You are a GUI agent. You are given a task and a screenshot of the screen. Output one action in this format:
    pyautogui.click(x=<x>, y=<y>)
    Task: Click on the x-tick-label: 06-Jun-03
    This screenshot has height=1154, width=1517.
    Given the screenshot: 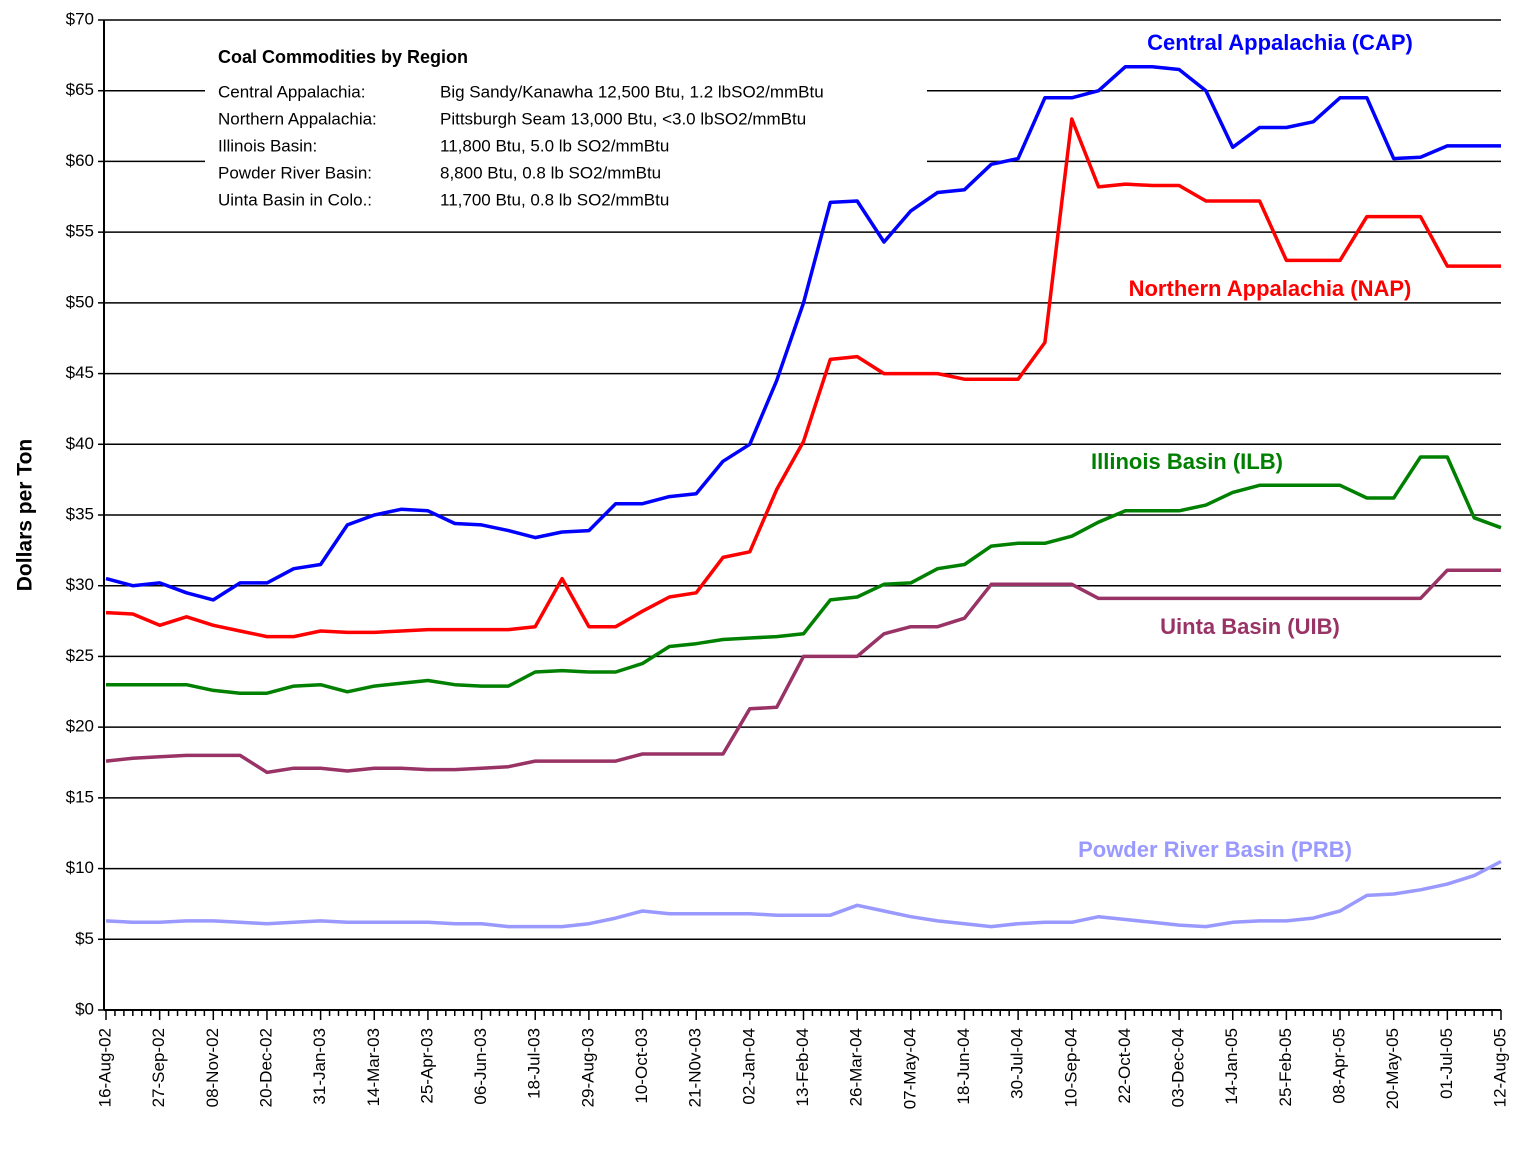 What is the action you would take?
    pyautogui.click(x=480, y=1066)
    